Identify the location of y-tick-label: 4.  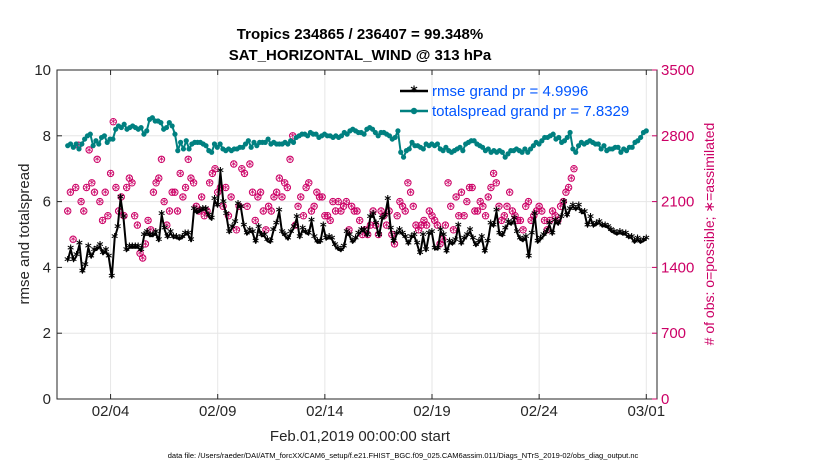
(47, 267).